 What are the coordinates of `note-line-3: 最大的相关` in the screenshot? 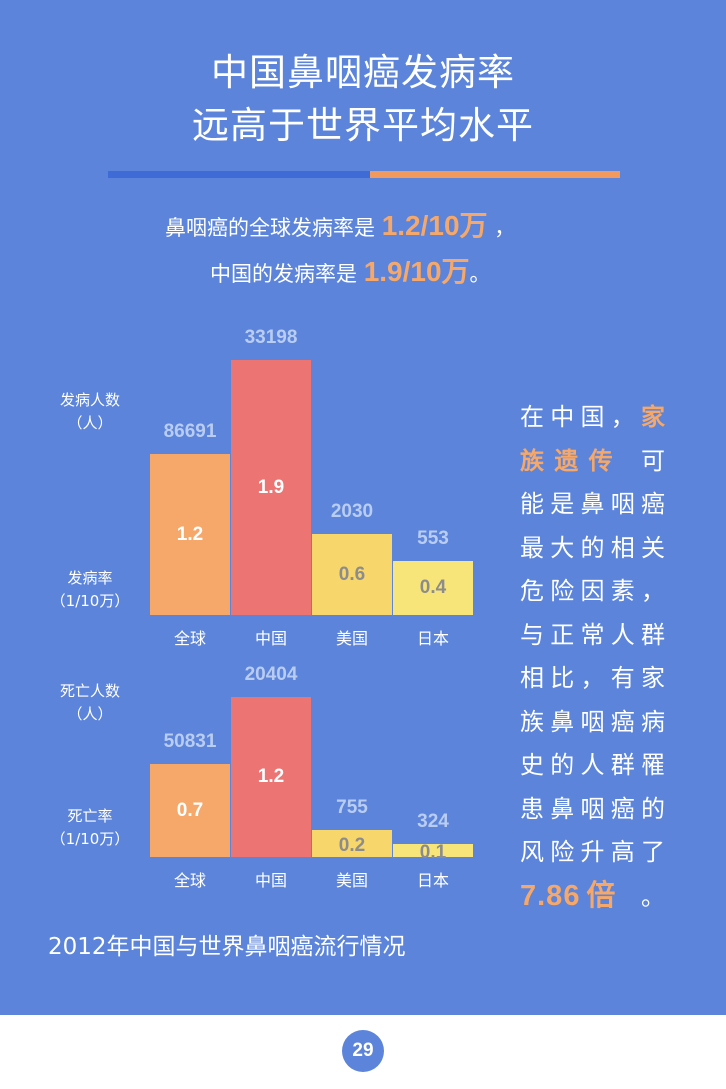 It's located at (595, 547).